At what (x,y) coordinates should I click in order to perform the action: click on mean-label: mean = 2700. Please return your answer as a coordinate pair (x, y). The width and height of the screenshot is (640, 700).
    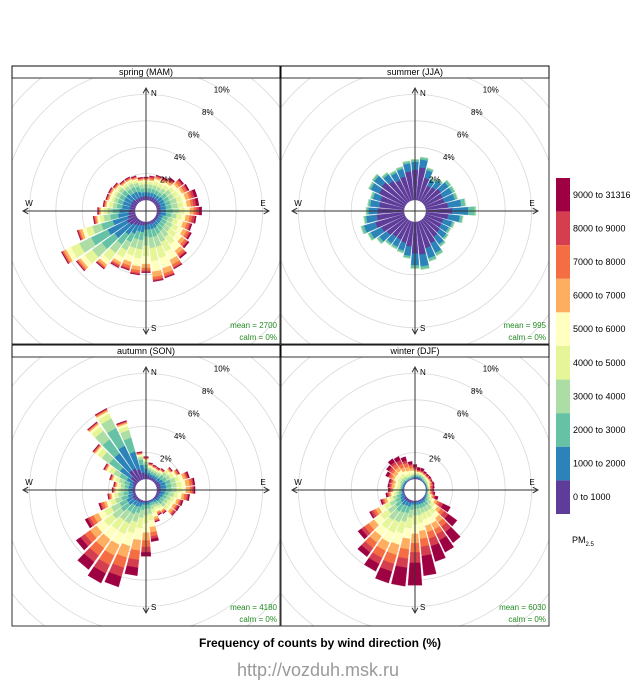
    Looking at the image, I should click on (253, 325).